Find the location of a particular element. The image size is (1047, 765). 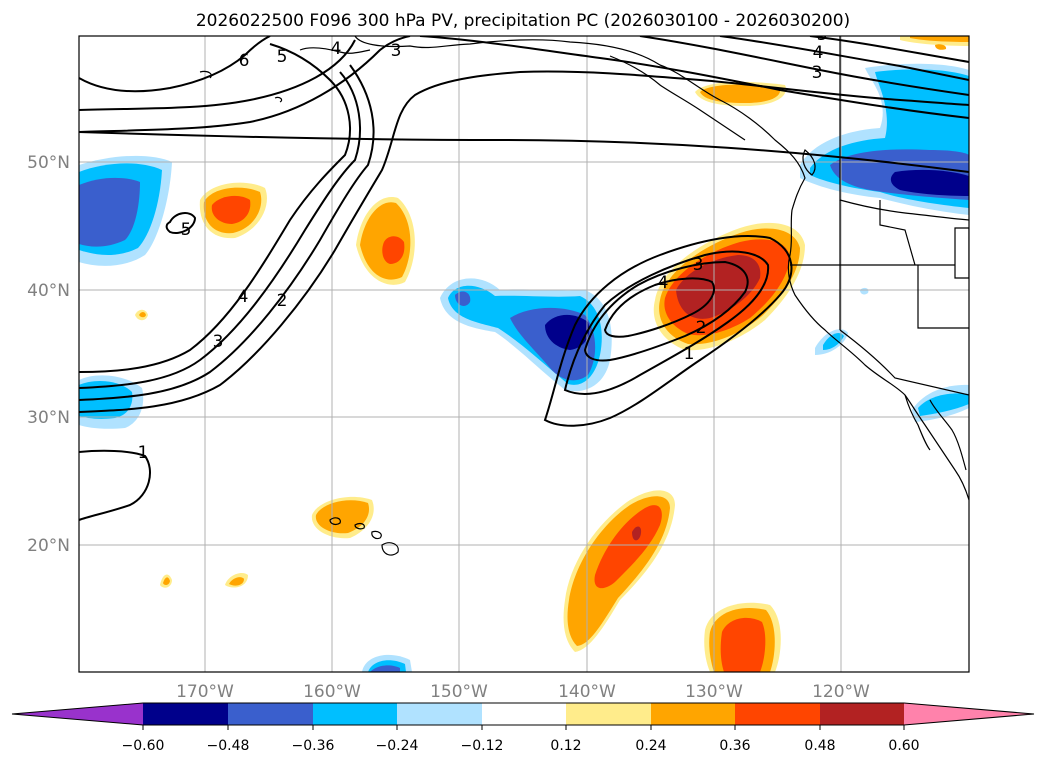

colorbar-tick-label: 0.60 is located at coordinates (903, 746).